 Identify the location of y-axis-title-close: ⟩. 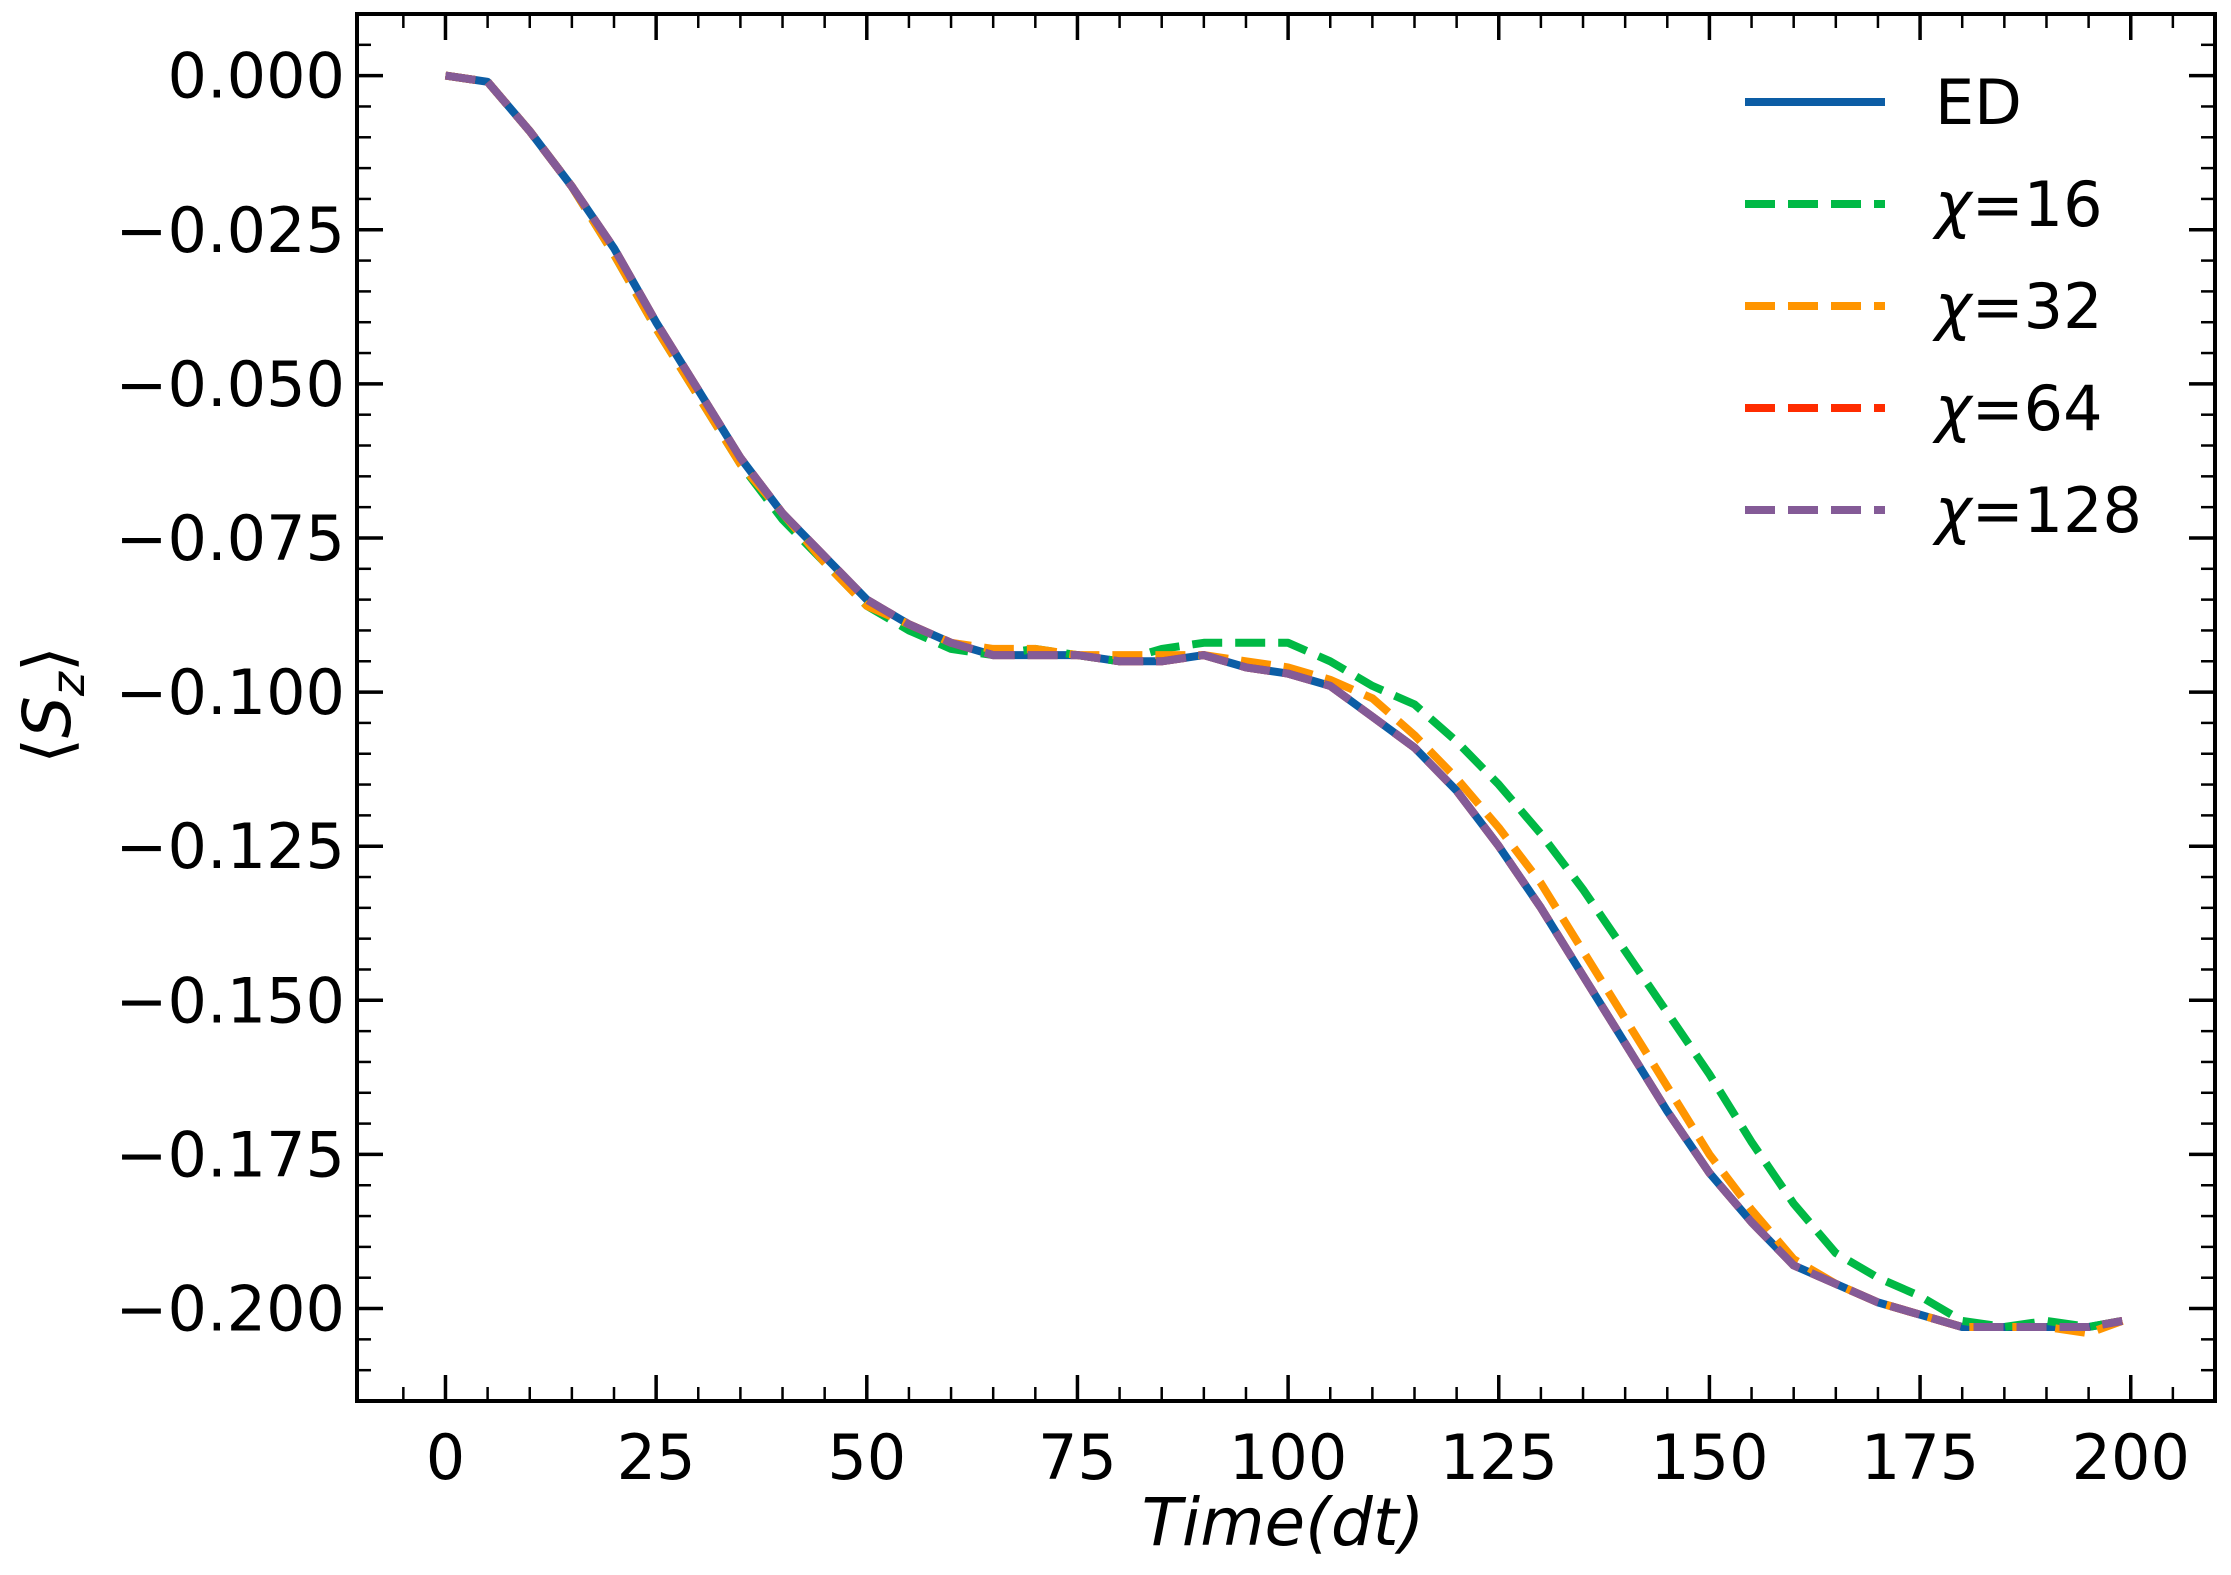
(47, 659).